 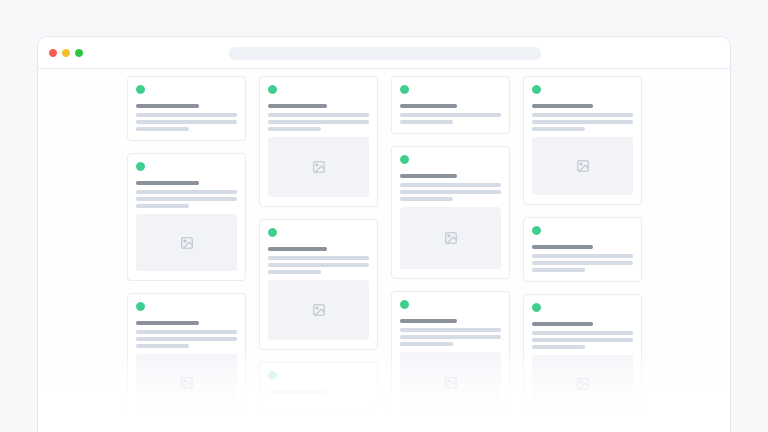 What do you see at coordinates (272, 375) in the screenshot?
I see `status-dot-loading` at bounding box center [272, 375].